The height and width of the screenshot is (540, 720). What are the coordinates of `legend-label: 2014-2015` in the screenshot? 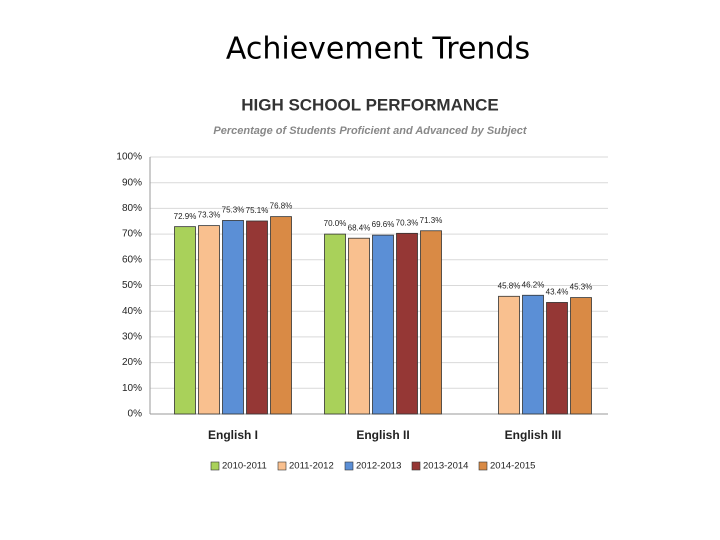 It's located at (512, 466).